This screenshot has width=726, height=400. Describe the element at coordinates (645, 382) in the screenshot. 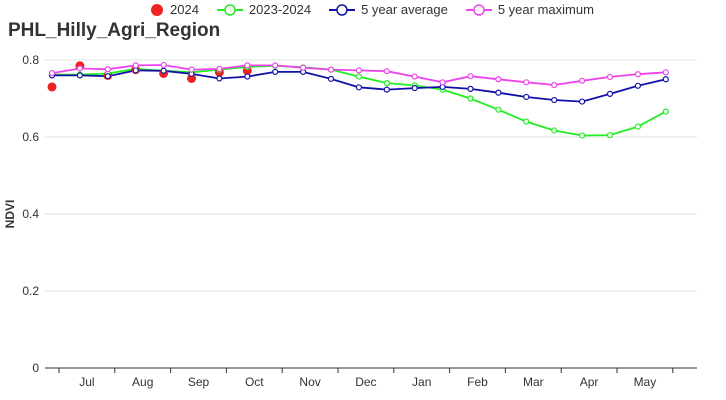

I see `x-tick-label: May` at that location.